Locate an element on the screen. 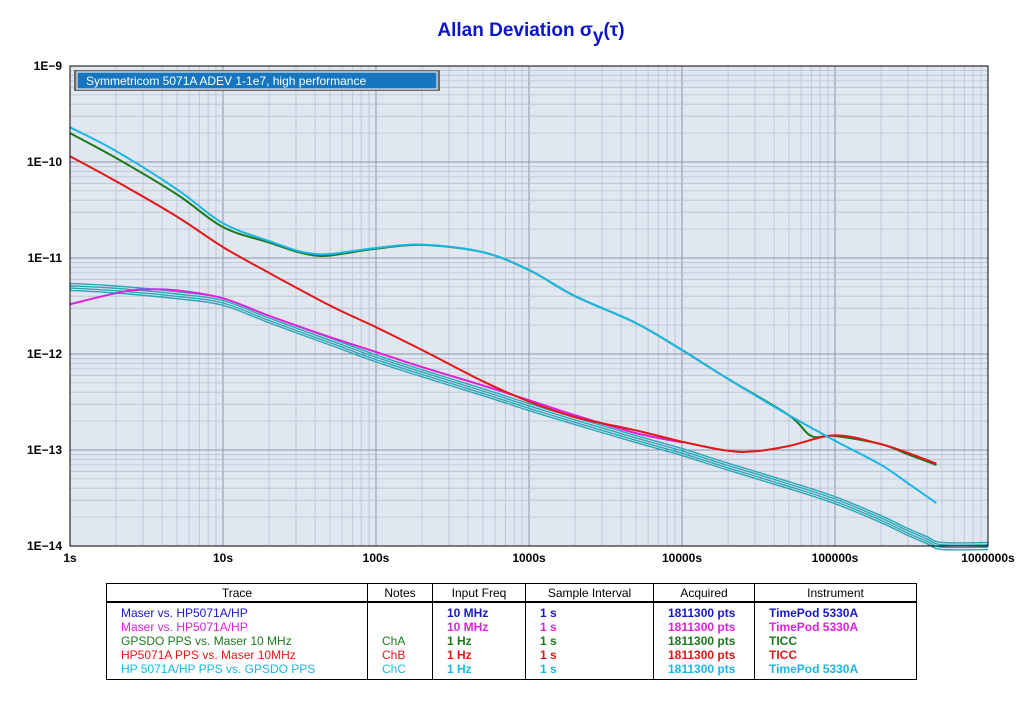 The height and width of the screenshot is (716, 1022). x-tick-label: 1000000s is located at coordinates (988, 558).